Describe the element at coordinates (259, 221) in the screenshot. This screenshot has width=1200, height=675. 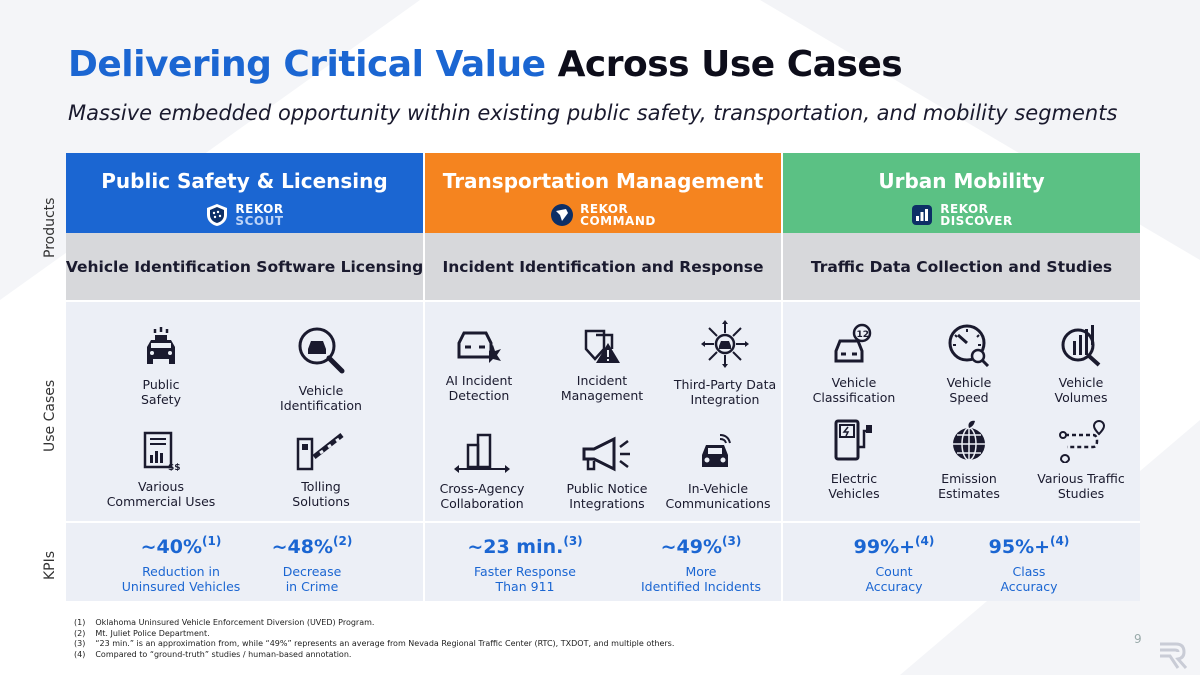
I see `logo-line2: SCOUT` at that location.